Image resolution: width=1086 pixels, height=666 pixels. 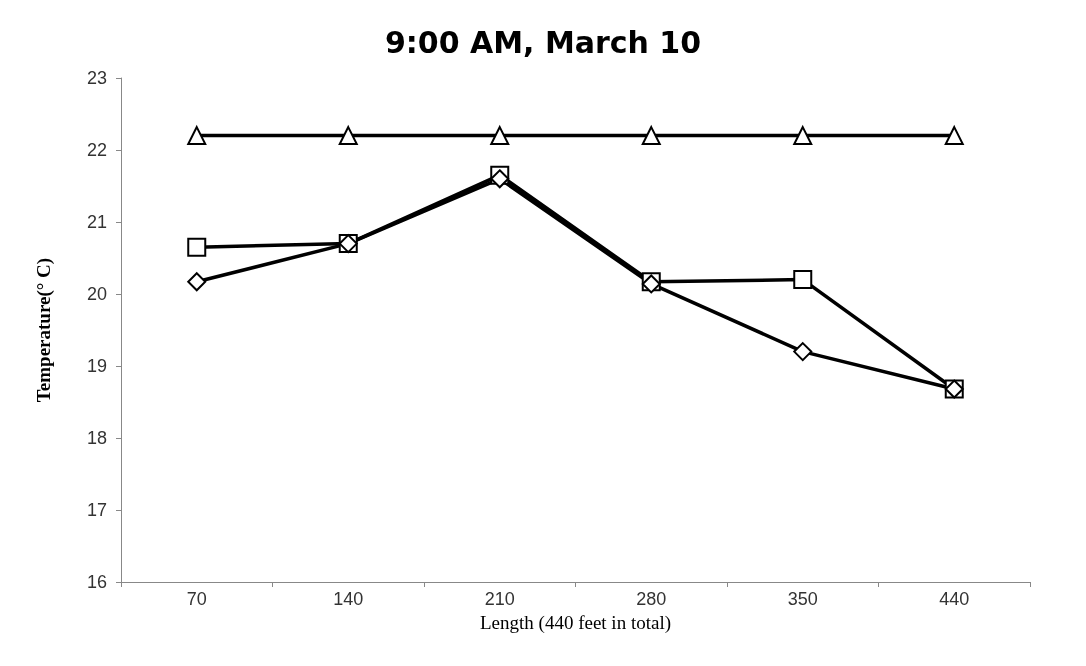 What do you see at coordinates (96, 294) in the screenshot?
I see `y-tick-label: 20` at bounding box center [96, 294].